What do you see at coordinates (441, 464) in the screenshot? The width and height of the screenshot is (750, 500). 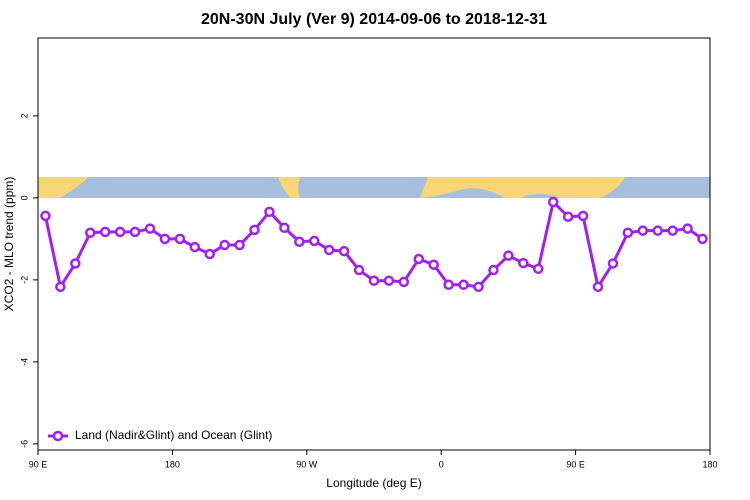 I see `x-tick-label: 0` at bounding box center [441, 464].